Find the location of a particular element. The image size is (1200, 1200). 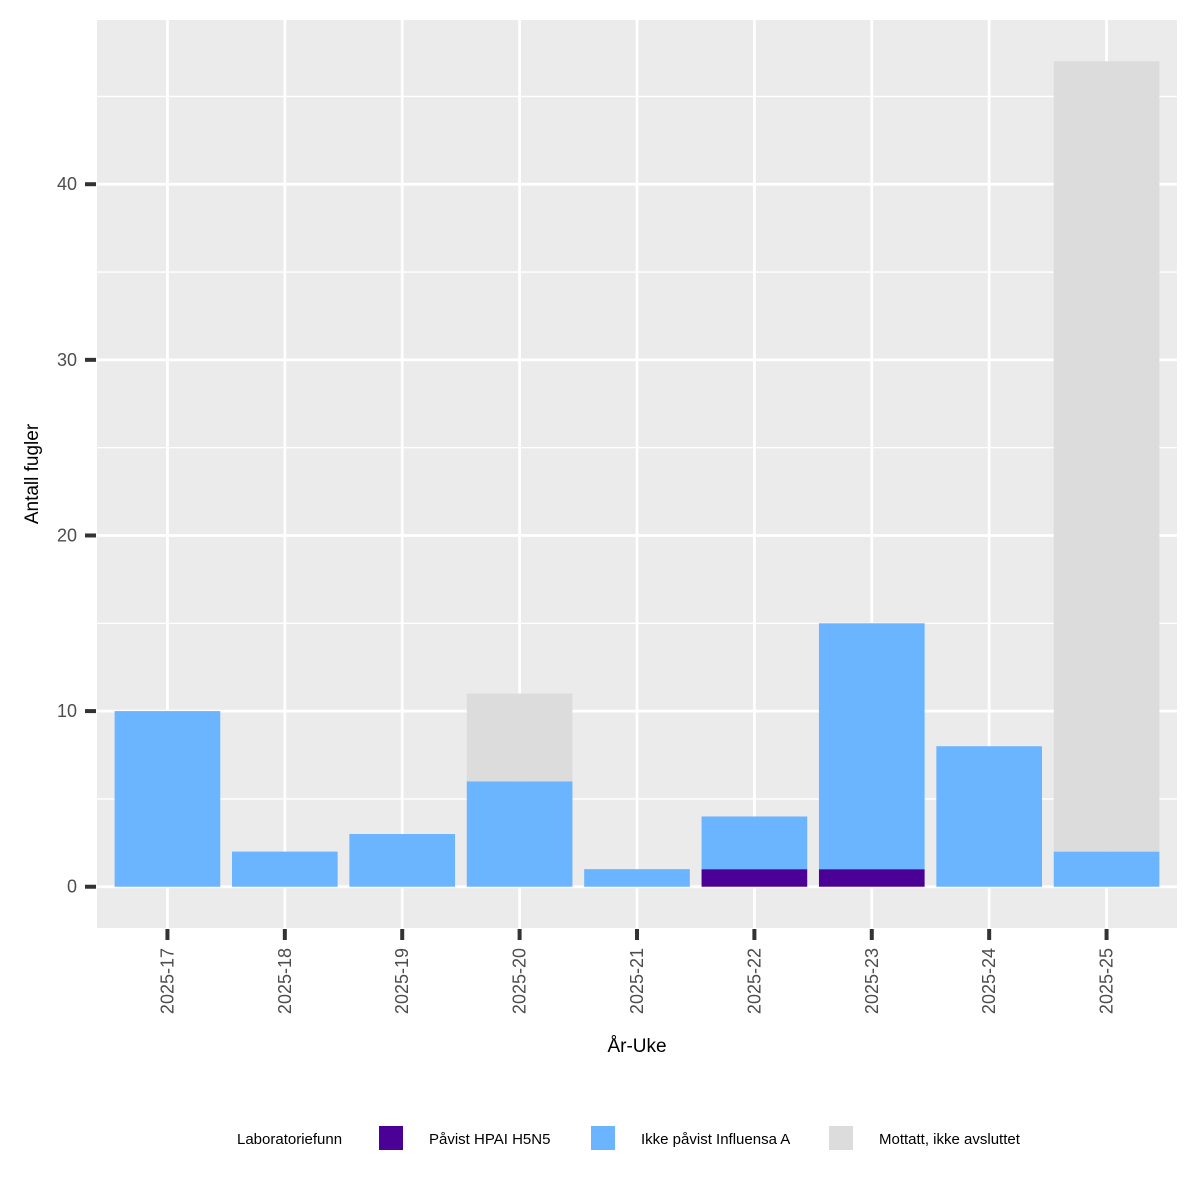

x-tick-label: 2025-19 is located at coordinates (402, 981).